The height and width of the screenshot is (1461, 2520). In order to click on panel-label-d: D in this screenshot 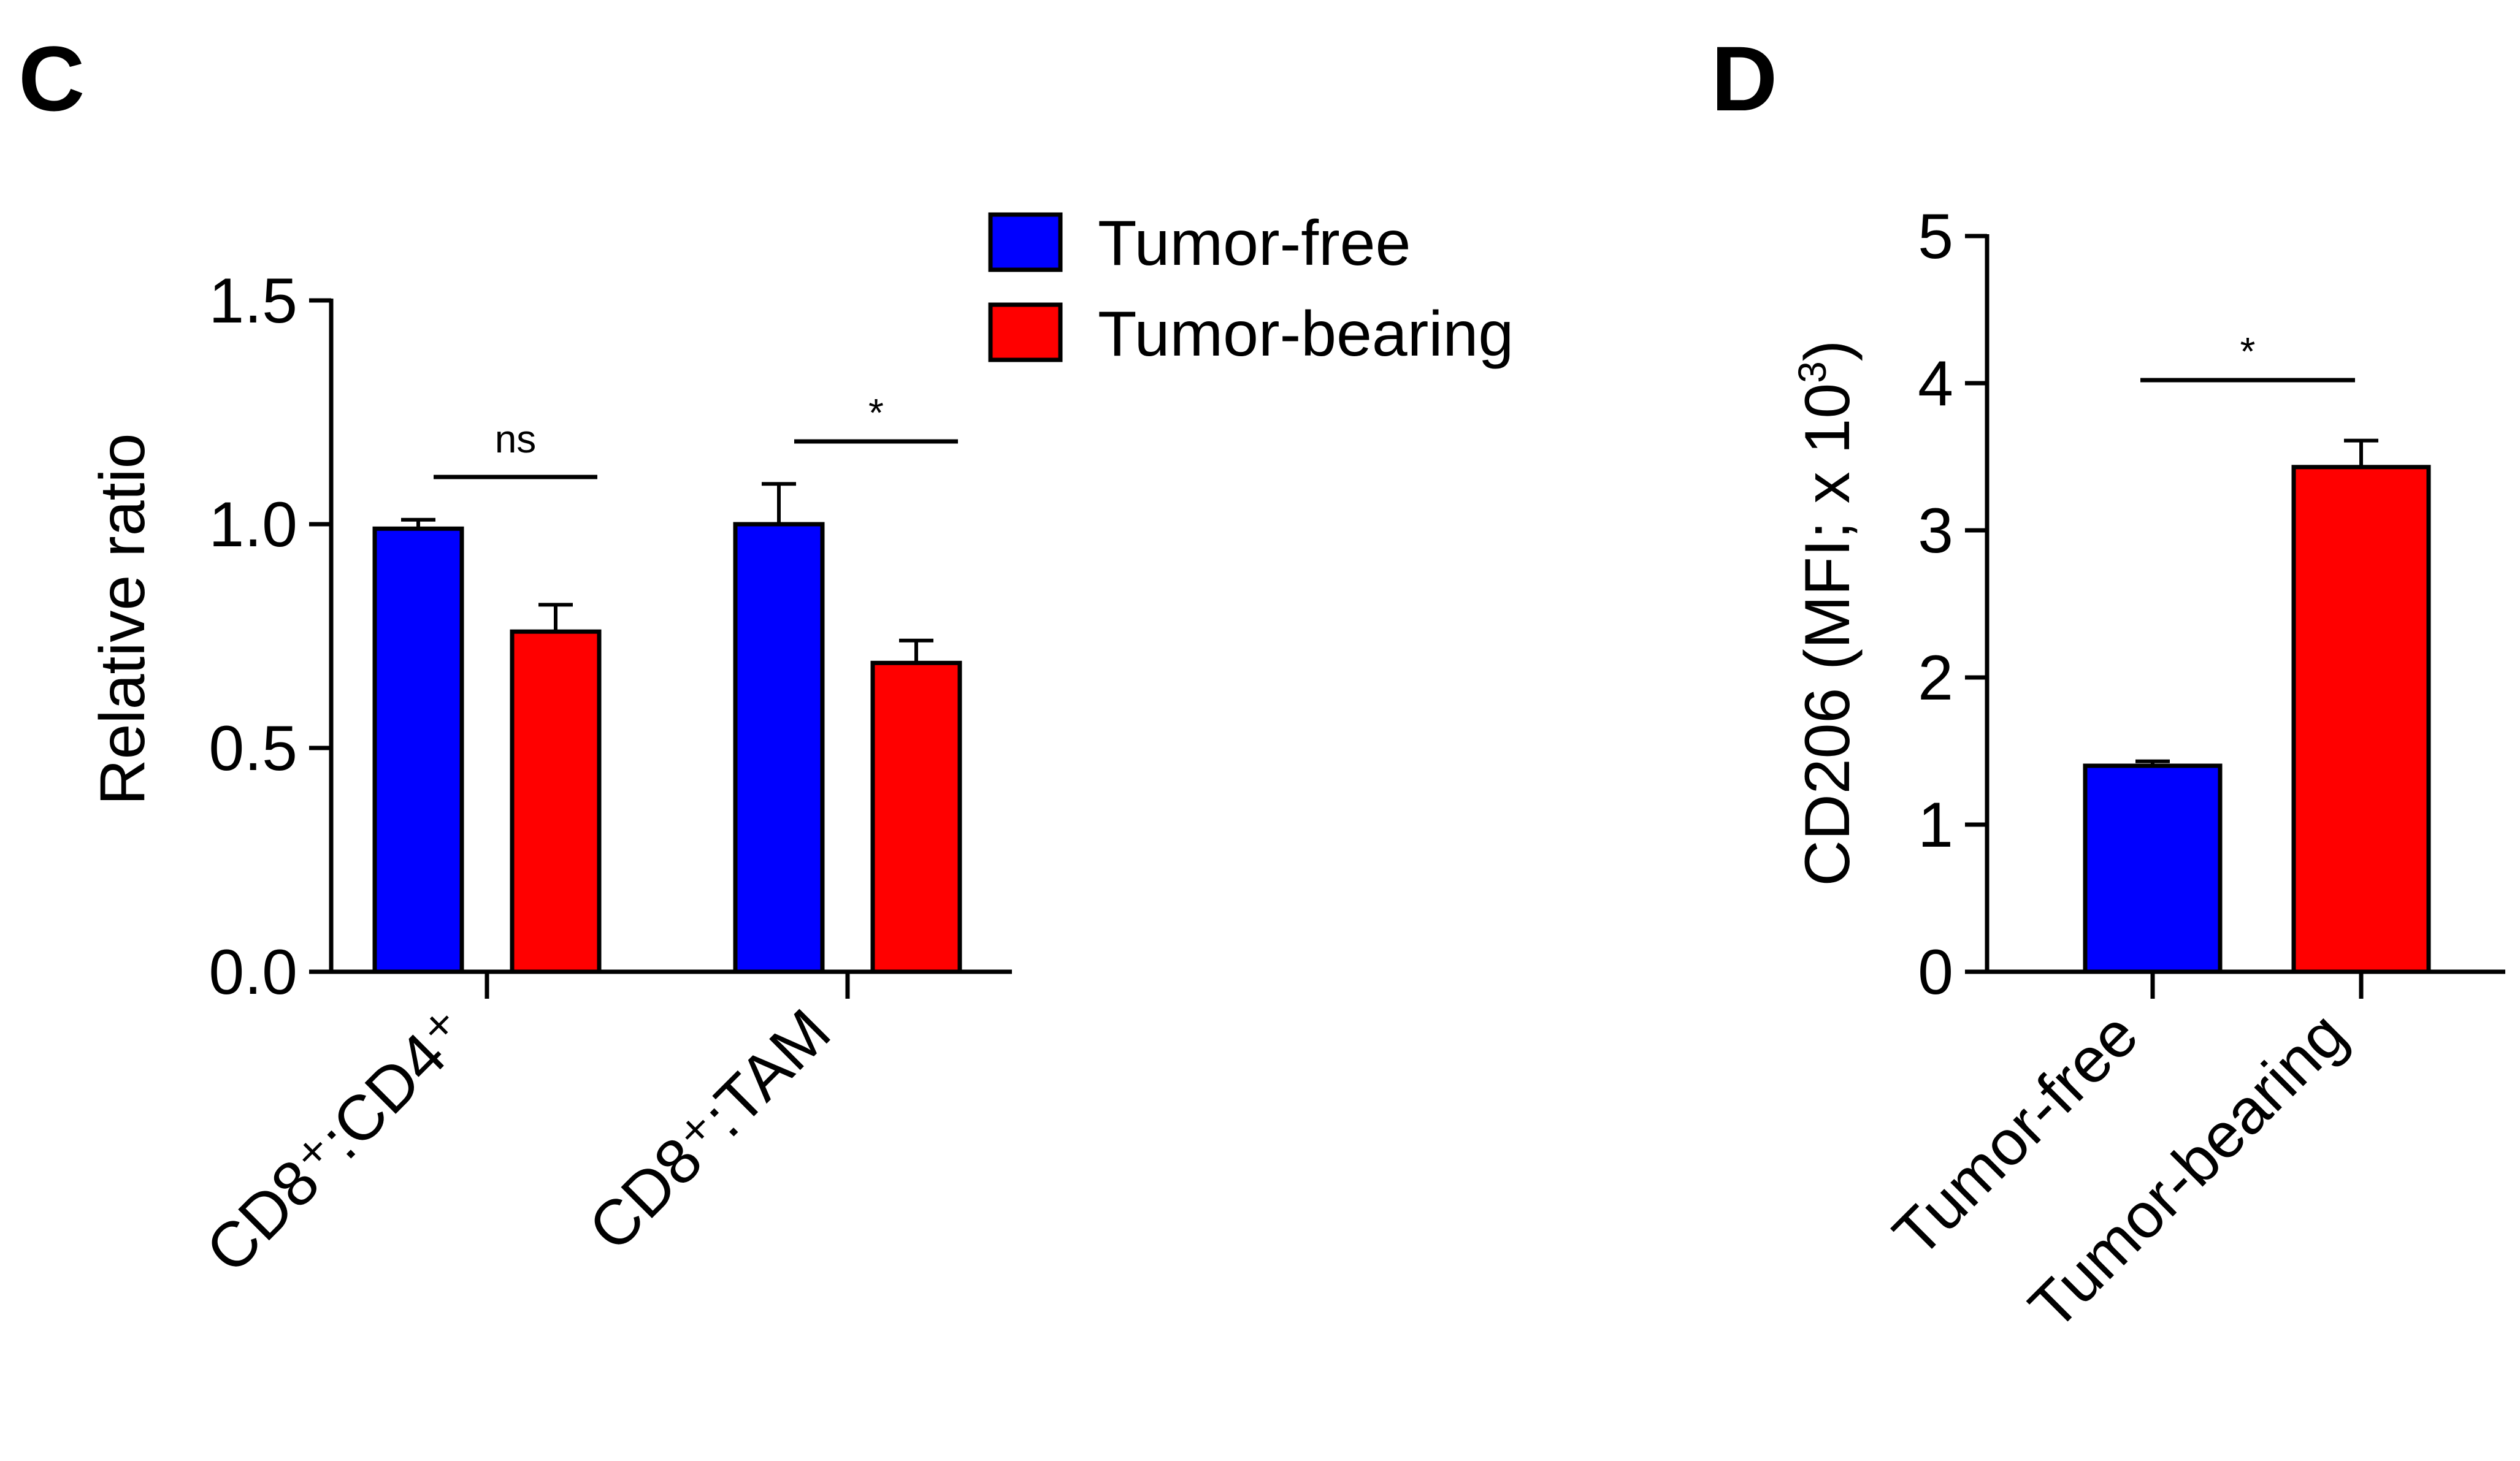, I will do `click(1744, 78)`.